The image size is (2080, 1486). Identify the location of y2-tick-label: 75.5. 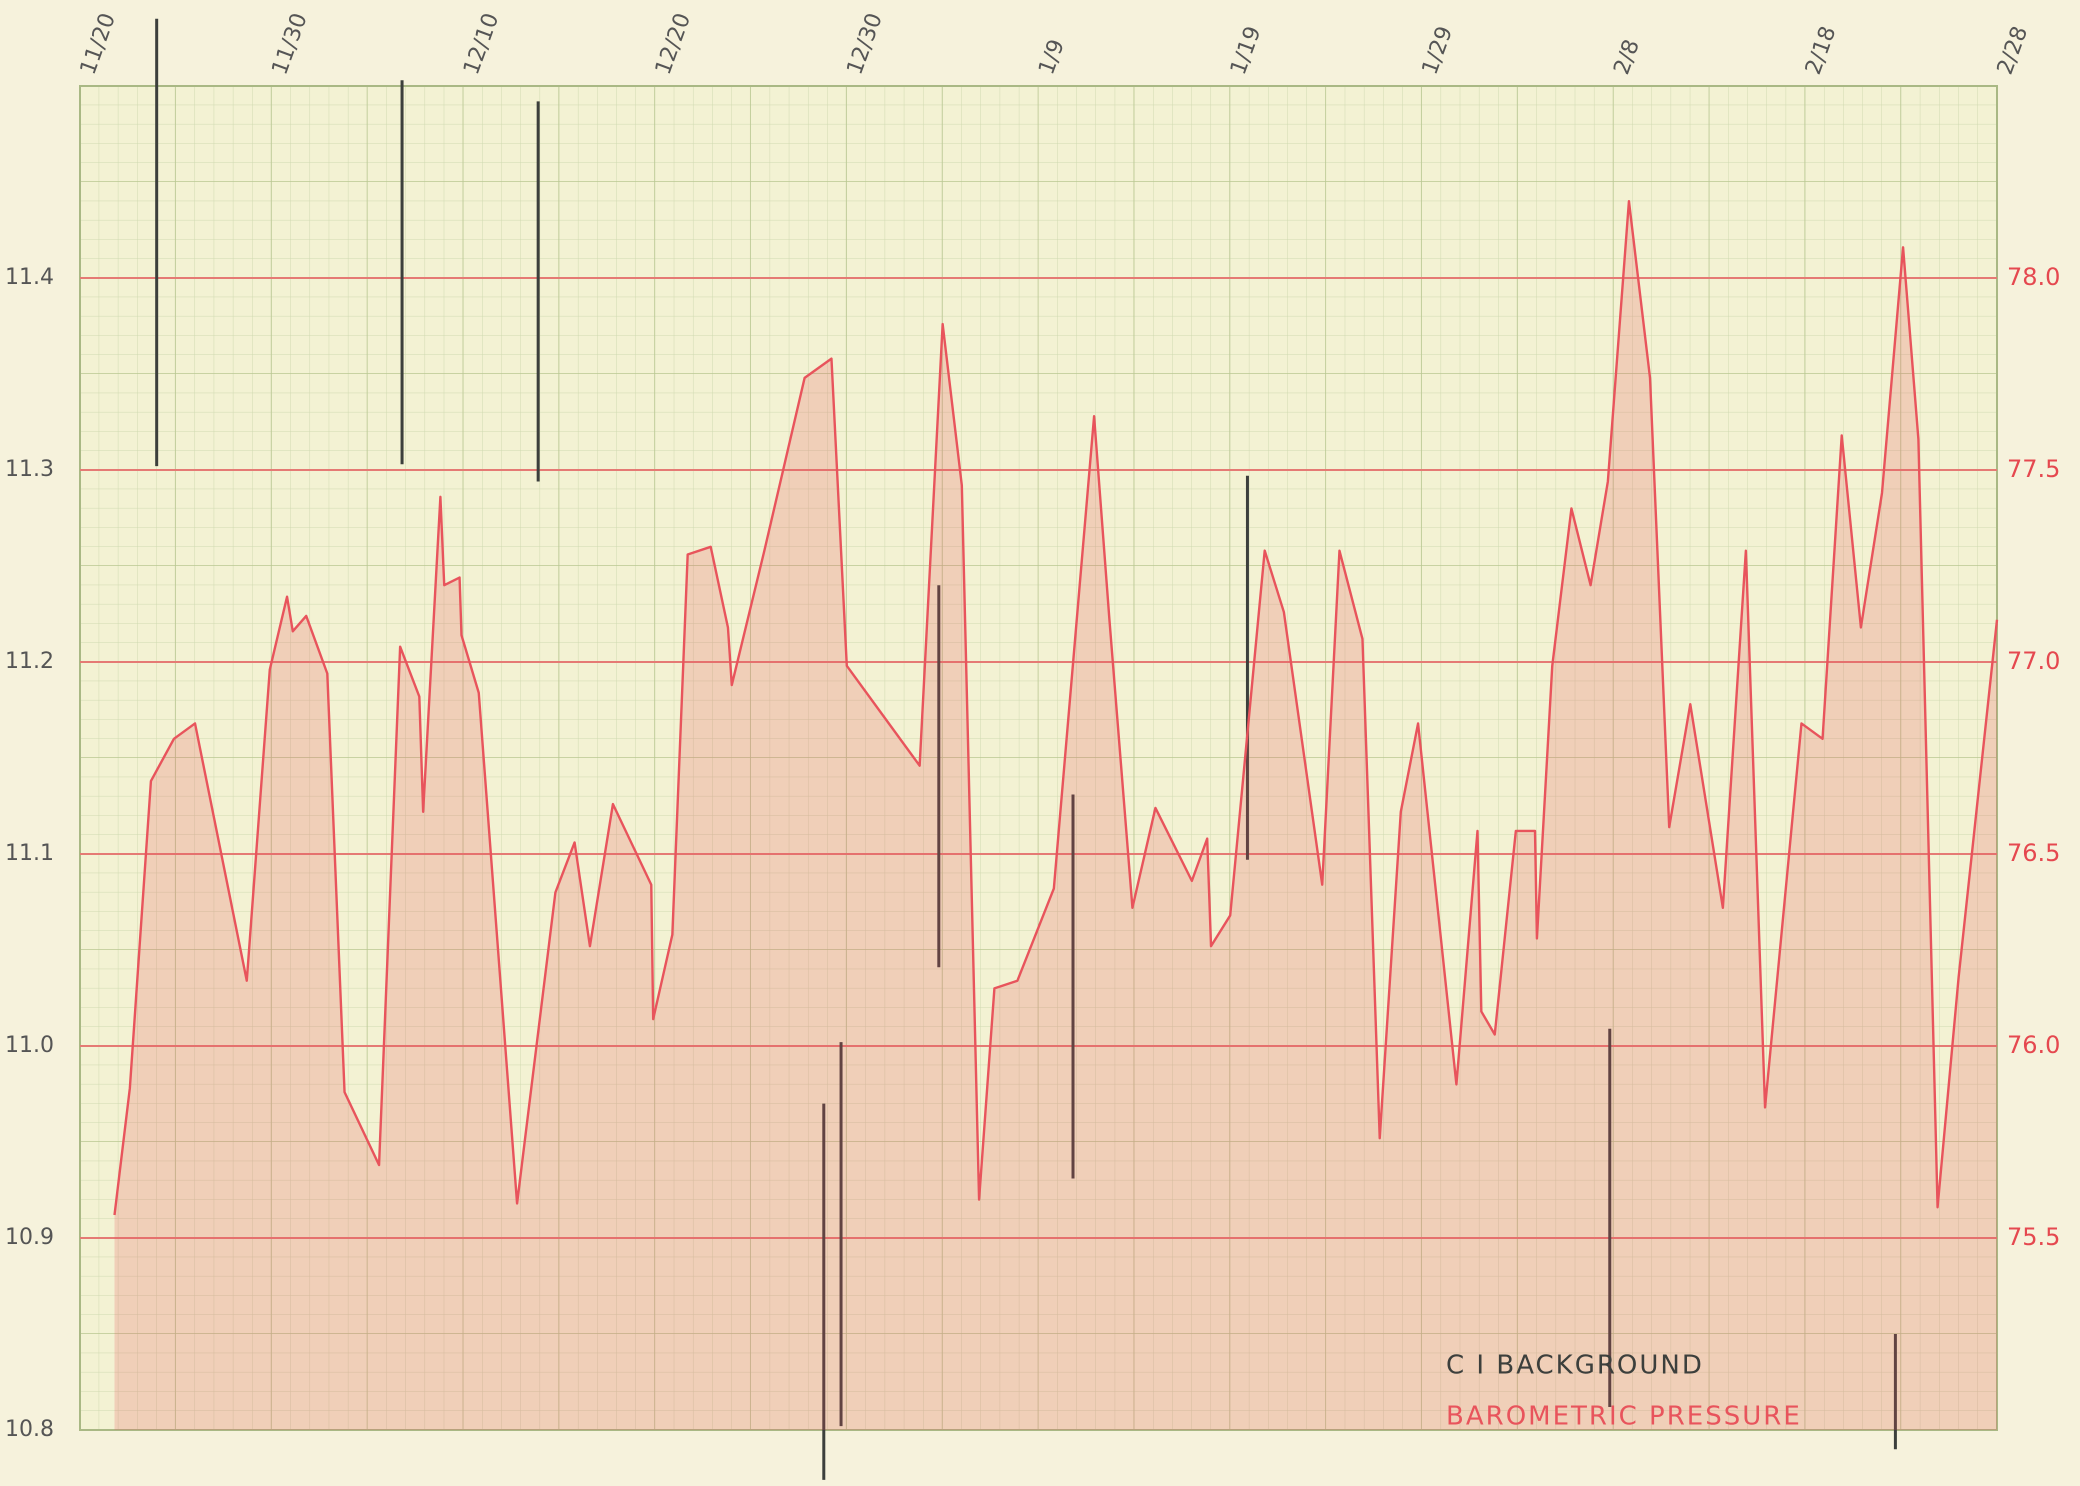
(2033, 1237).